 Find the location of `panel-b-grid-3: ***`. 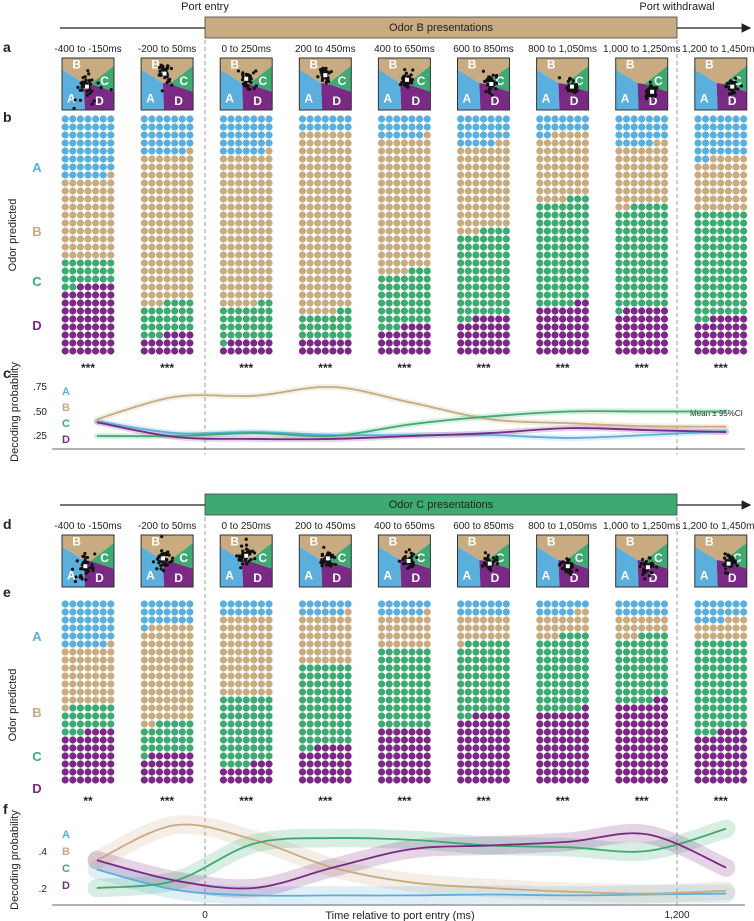

panel-b-grid-3: *** is located at coordinates (325, 245).